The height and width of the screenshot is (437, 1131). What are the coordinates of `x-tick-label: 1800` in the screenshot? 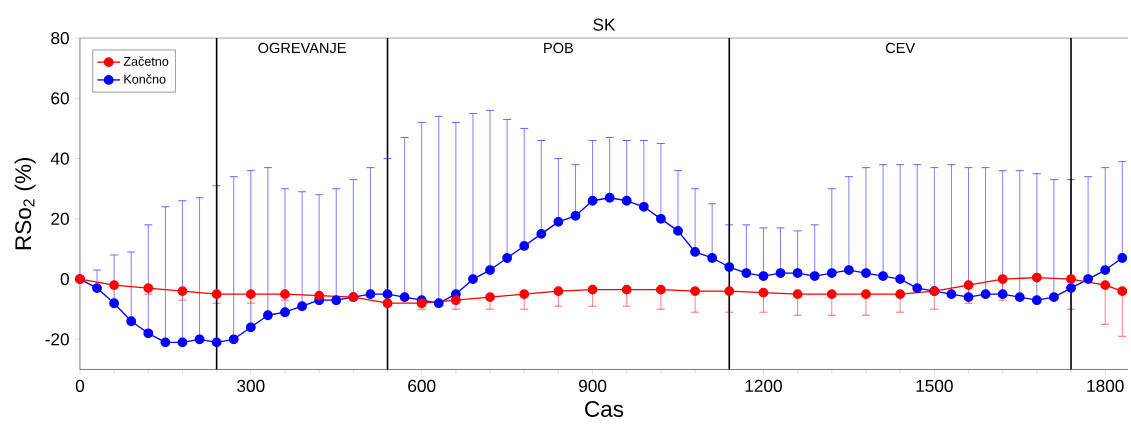 It's located at (1105, 386).